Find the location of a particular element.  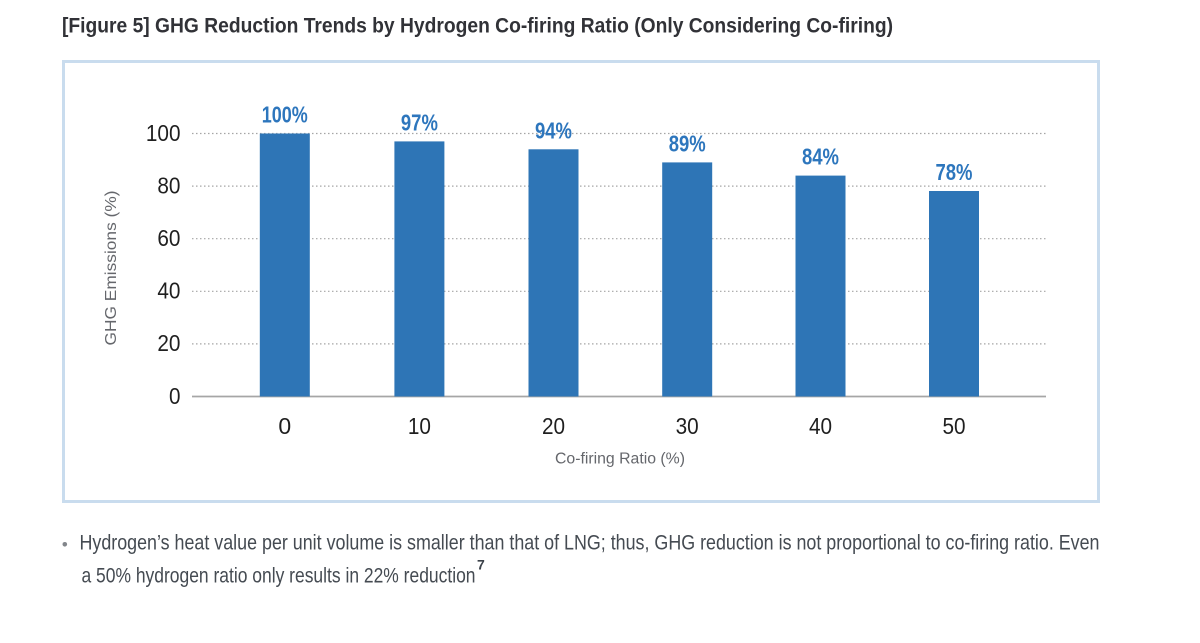

svg-text: 100 is located at coordinates (163, 133).